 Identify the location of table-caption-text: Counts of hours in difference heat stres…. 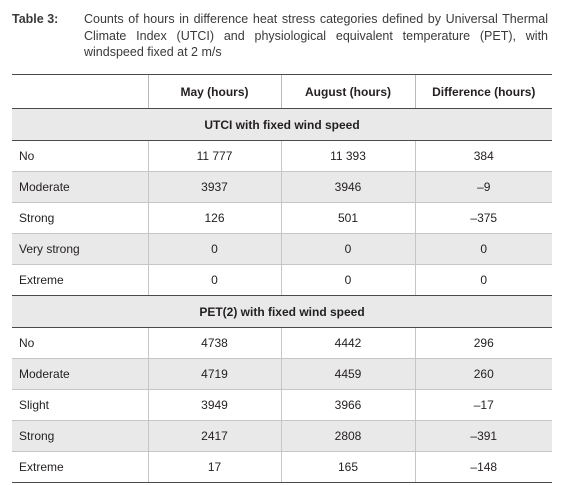
(316, 35).